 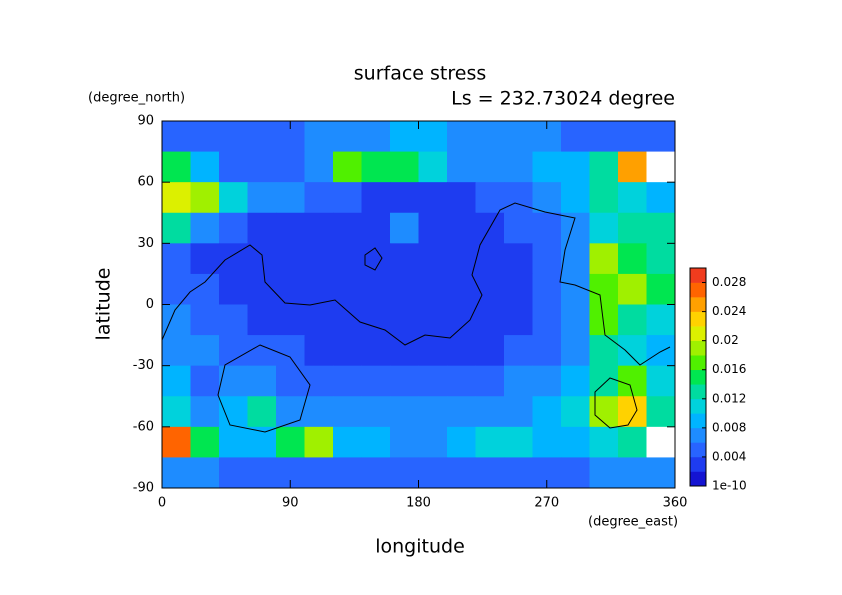 What do you see at coordinates (290, 503) in the screenshot?
I see `x-tick-label: 90` at bounding box center [290, 503].